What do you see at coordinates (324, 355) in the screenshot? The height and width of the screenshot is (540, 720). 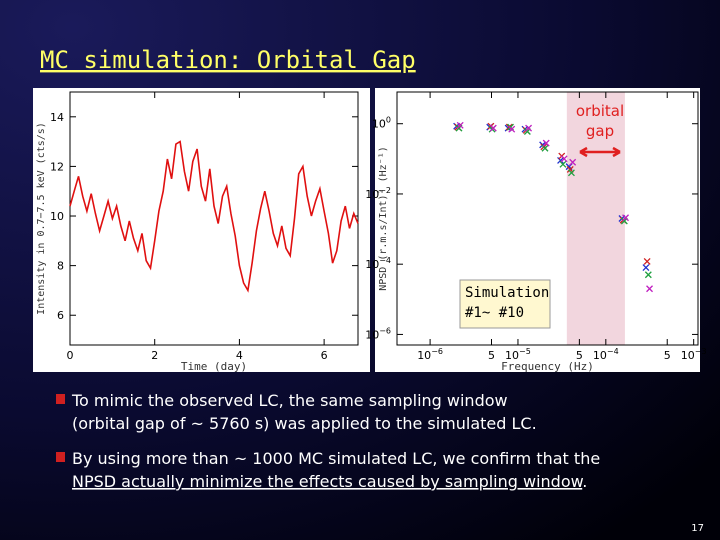 I see `x-tick-label: 6` at bounding box center [324, 355].